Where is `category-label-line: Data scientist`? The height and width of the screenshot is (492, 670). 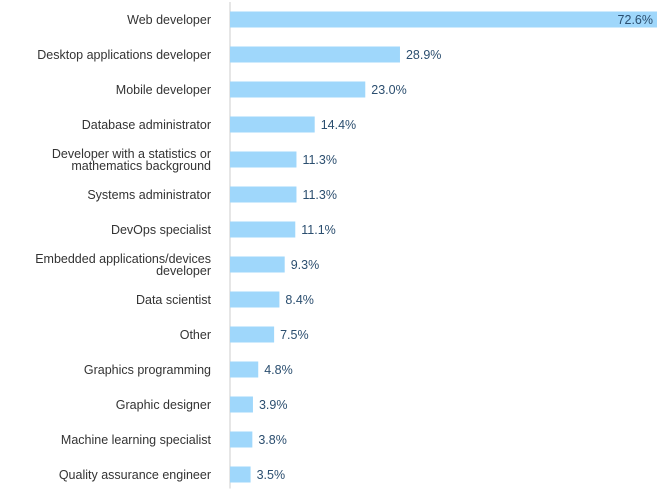 category-label-line: Data scientist is located at coordinates (174, 300).